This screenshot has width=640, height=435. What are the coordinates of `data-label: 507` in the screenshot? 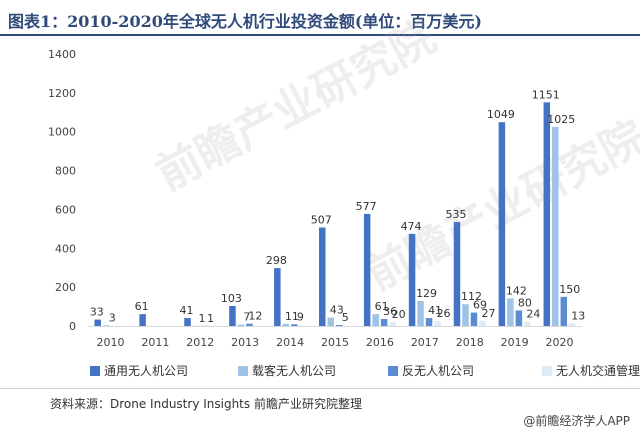 It's located at (321, 219).